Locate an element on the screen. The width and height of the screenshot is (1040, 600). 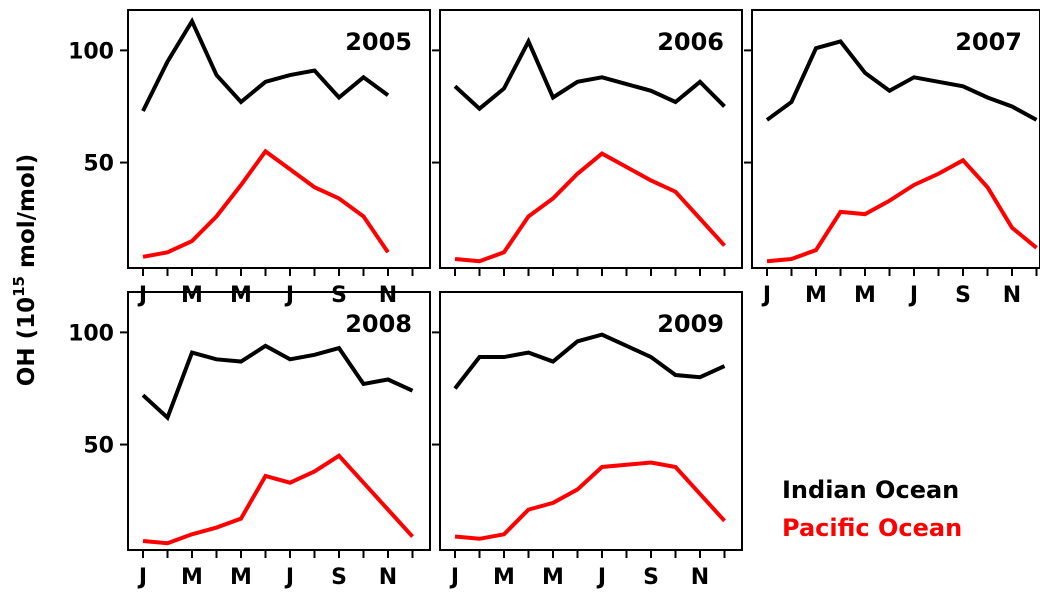
panel-2006: 2006 is located at coordinates (587, 142).